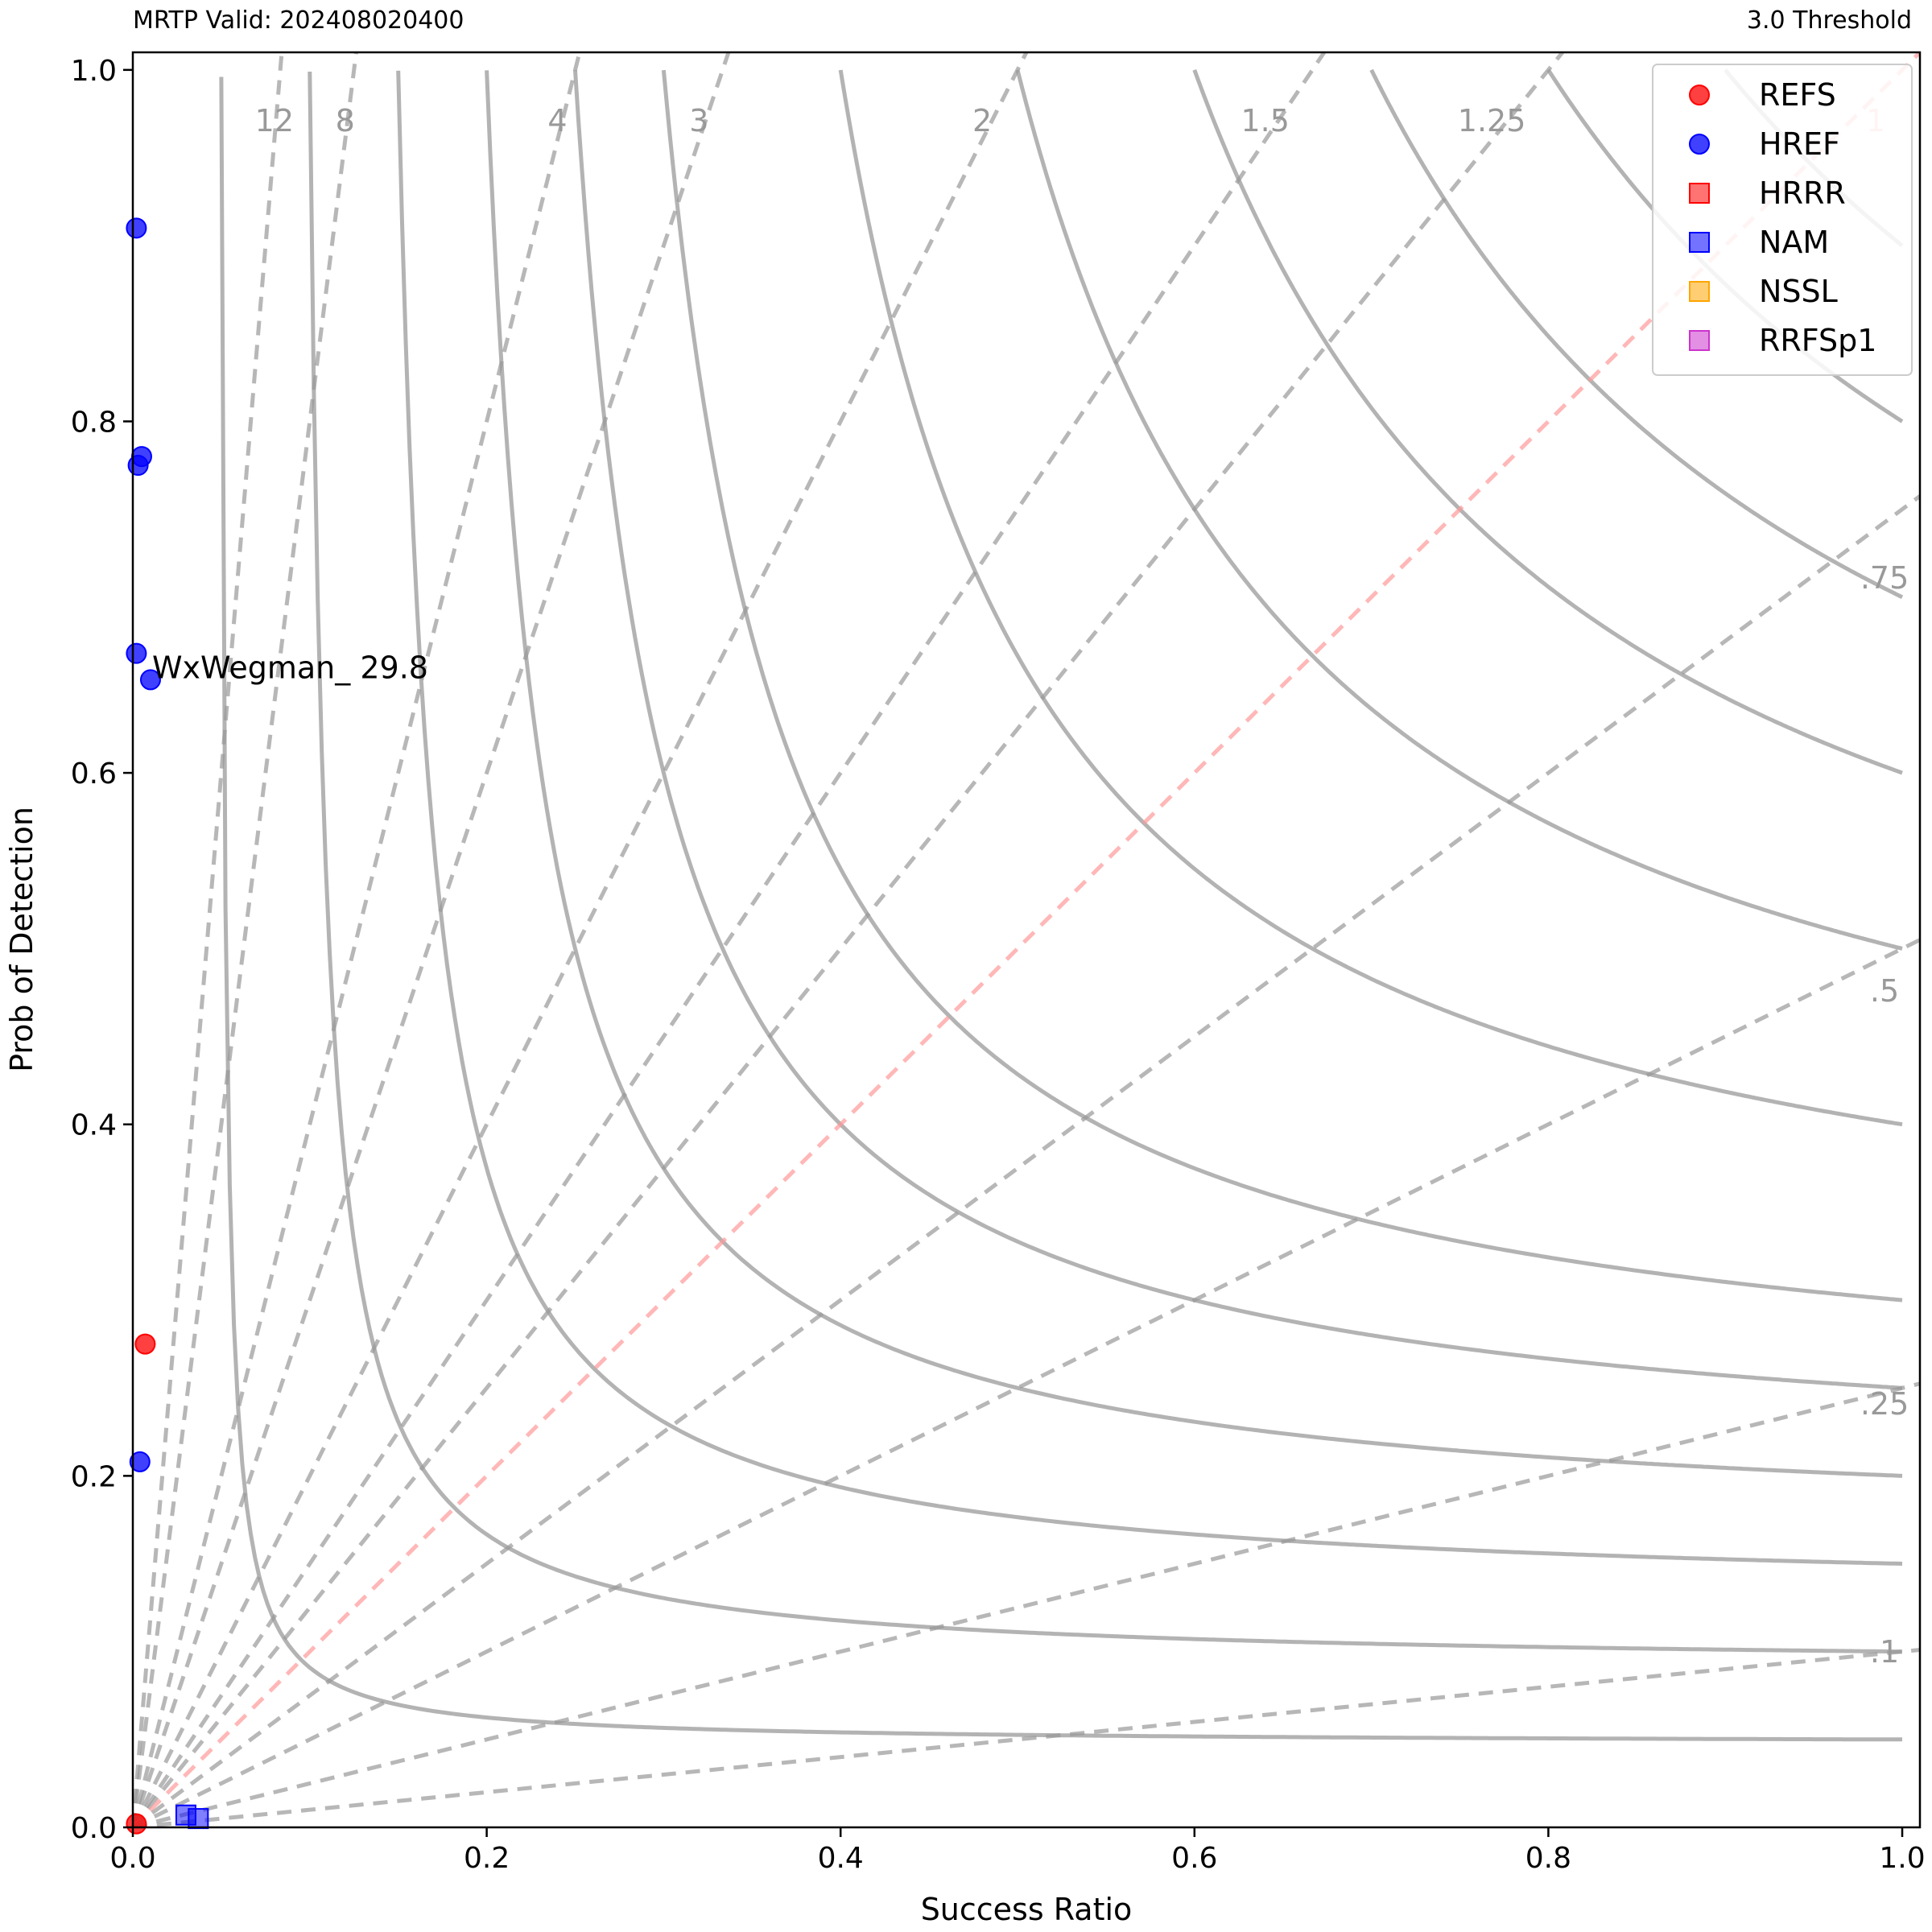  What do you see at coordinates (1797, 95) in the screenshot?
I see `legend-label-refs: REFS` at bounding box center [1797, 95].